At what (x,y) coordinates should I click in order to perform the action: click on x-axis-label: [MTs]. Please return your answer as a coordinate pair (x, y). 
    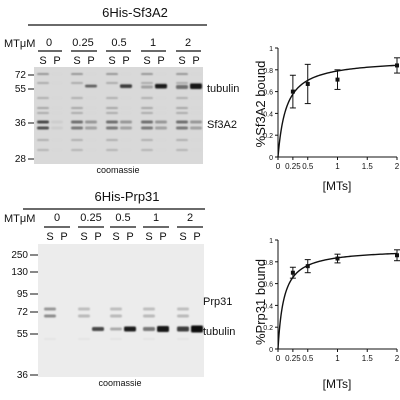
    Looking at the image, I should click on (337, 384).